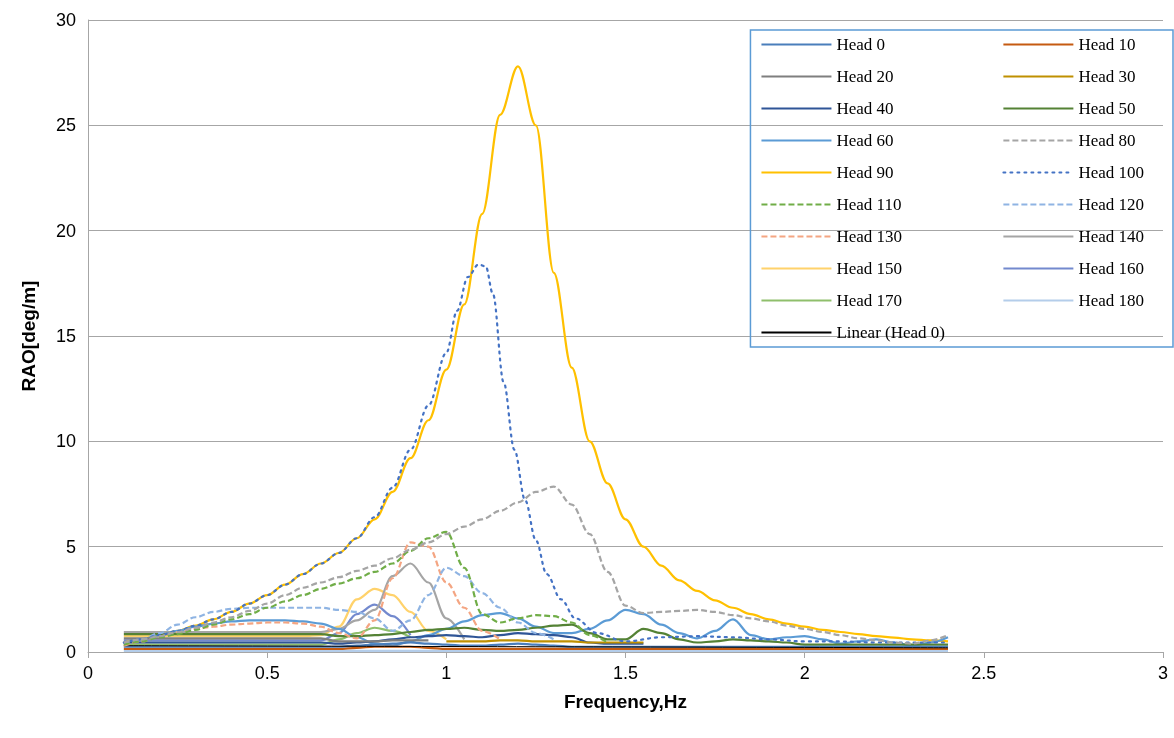 The image size is (1174, 738). What do you see at coordinates (1111, 236) in the screenshot?
I see `legend-label: Head 140` at bounding box center [1111, 236].